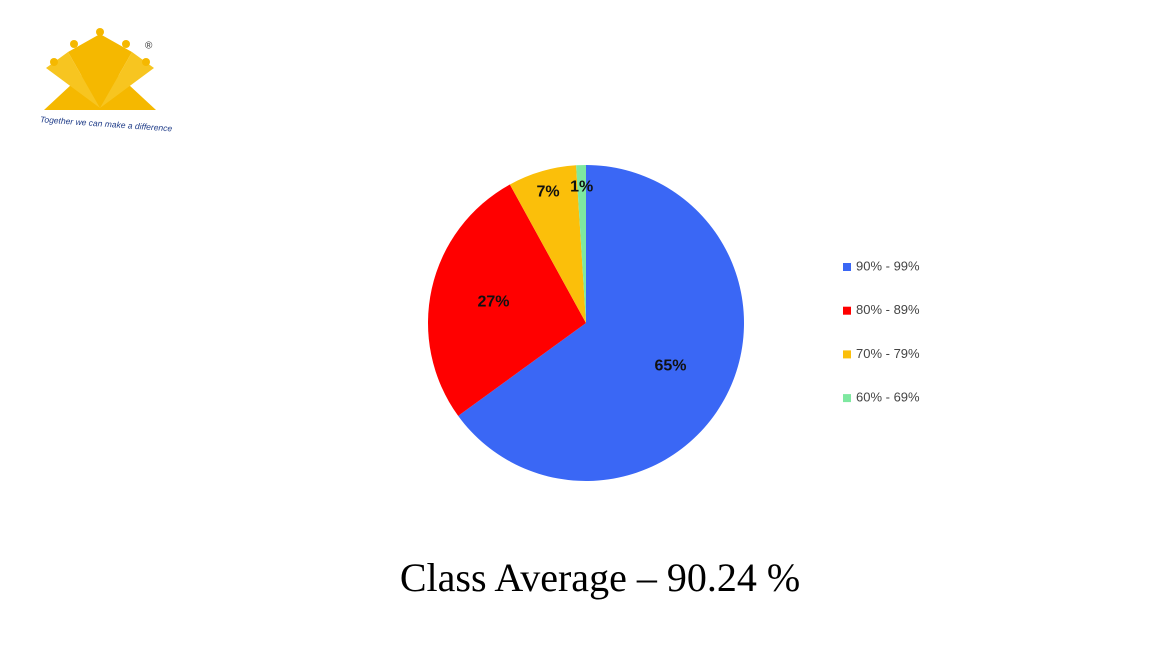 This screenshot has height=666, width=1175. I want to click on logo: ® Together we can make a difference, so click(106, 80).